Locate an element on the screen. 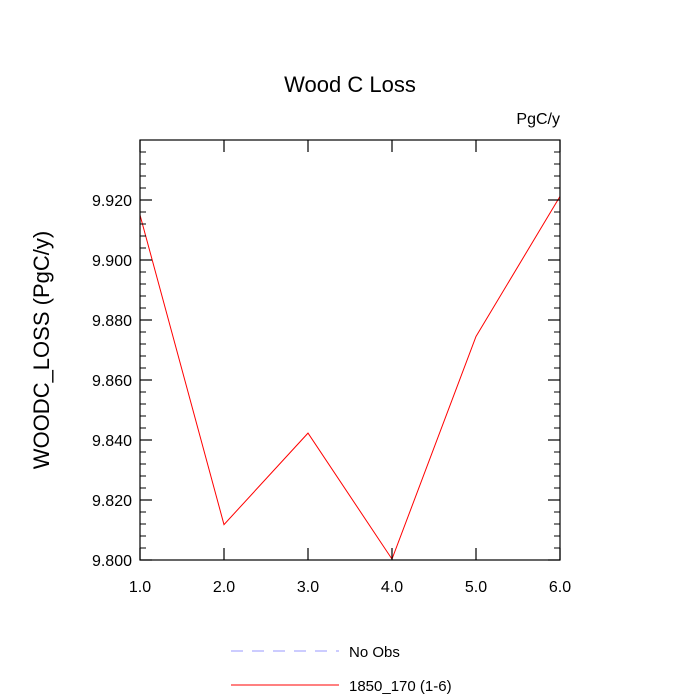 This screenshot has height=700, width=700. legend: No Obs 1850_170 (1-6) is located at coordinates (341, 669).